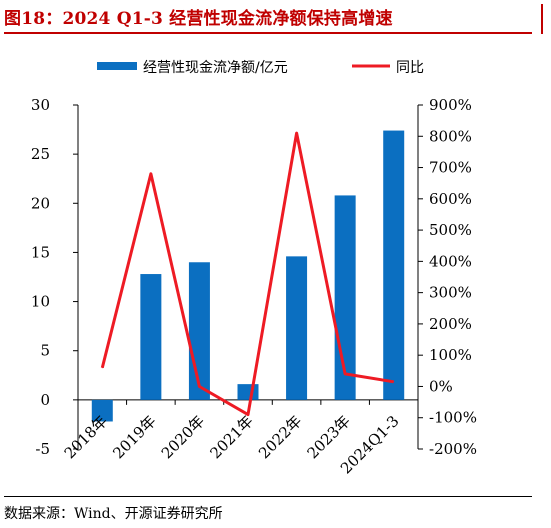 The image size is (551, 528). What do you see at coordinates (453, 449) in the screenshot?
I see `y-right-tick-label: -200%` at bounding box center [453, 449].